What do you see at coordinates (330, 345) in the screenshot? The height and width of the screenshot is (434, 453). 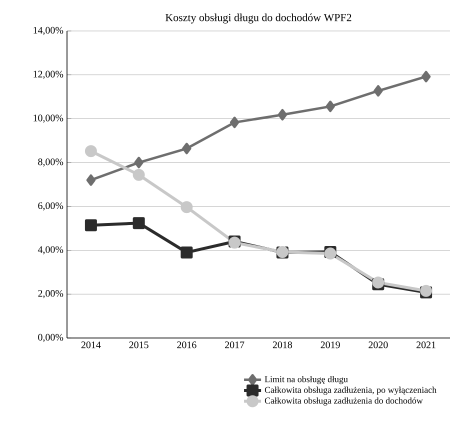 I see `x-tick-label: 2019` at bounding box center [330, 345].